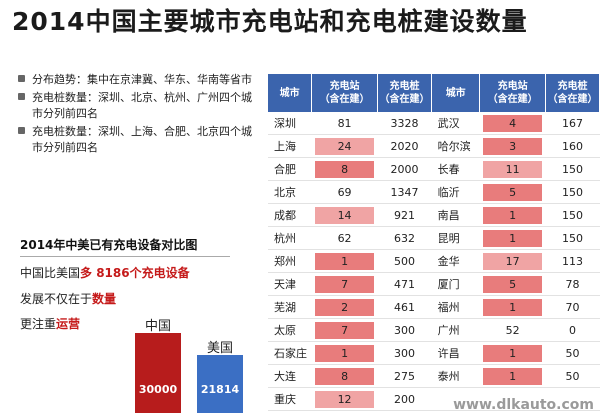 The image size is (600, 415). I want to click on bullet-item: 充电桩数量：深圳、北京、杭州、广州四个城市分列前四名, so click(138, 106).